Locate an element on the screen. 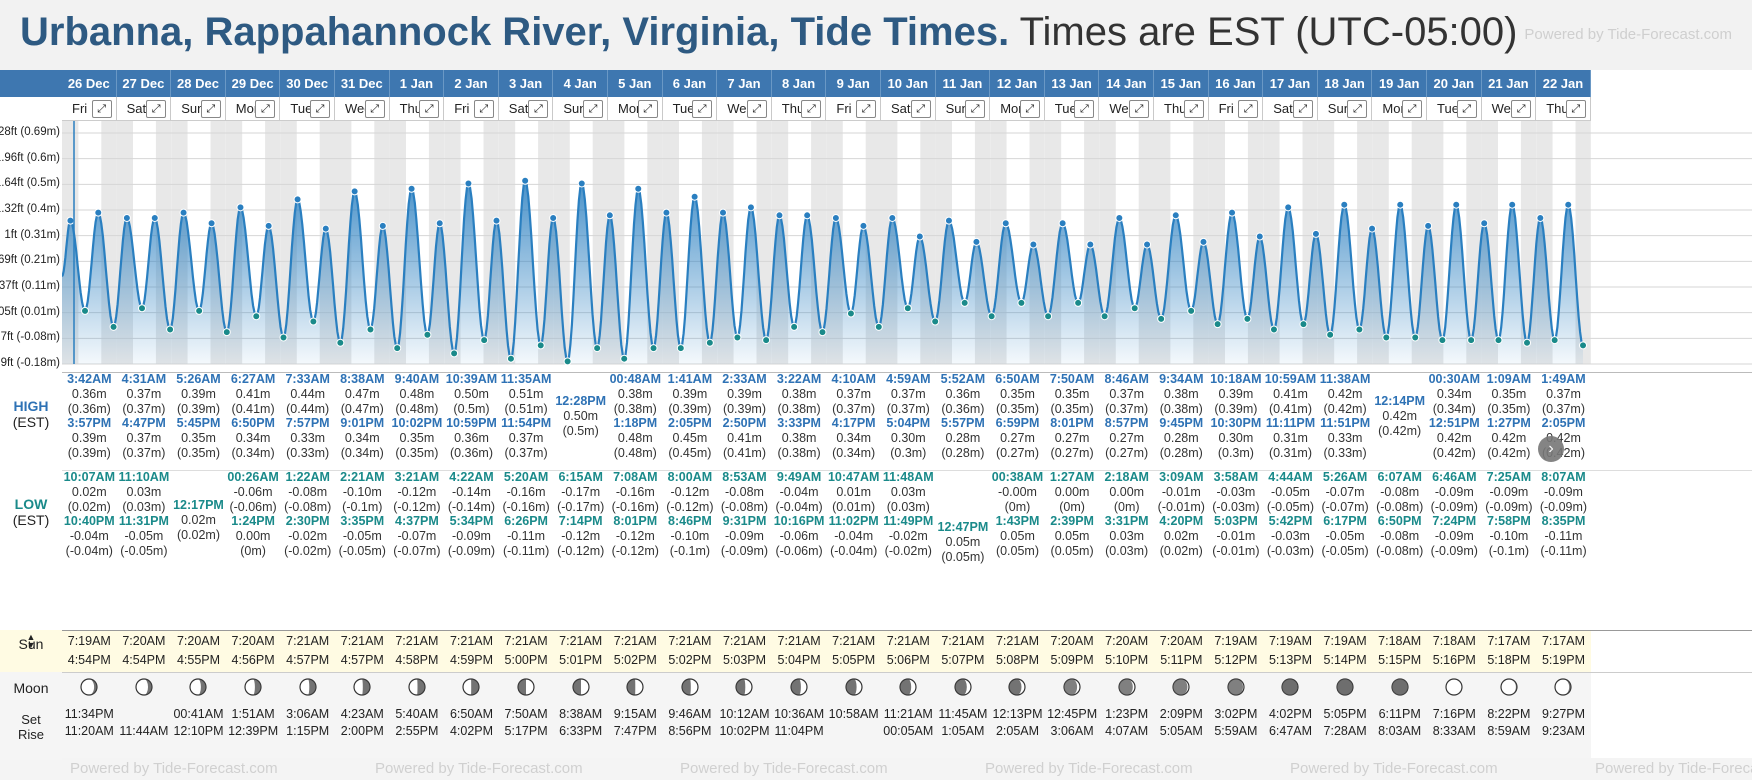 This screenshot has width=1752, height=780. moon-set-time: 4:02PM is located at coordinates (1290, 714).